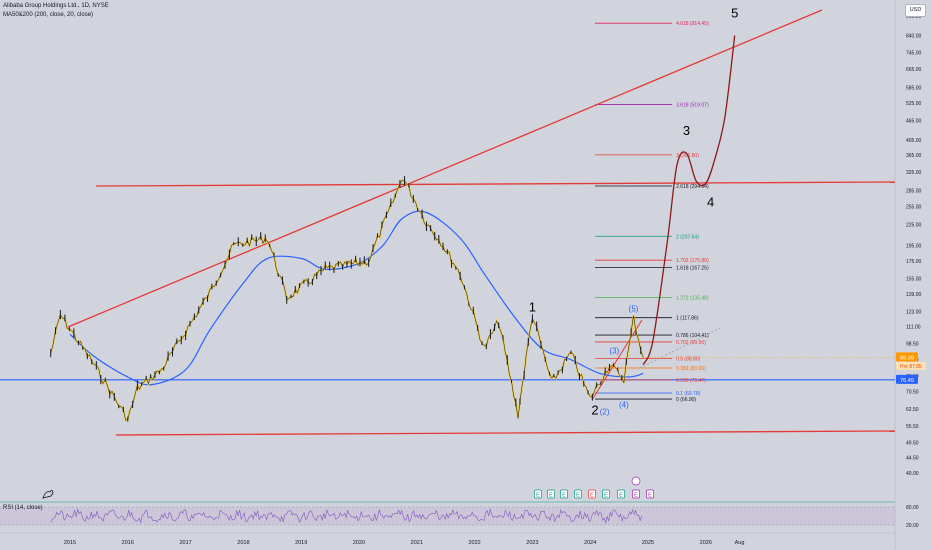  I want to click on pre-market-text: Pre 87.85, so click(911, 367).